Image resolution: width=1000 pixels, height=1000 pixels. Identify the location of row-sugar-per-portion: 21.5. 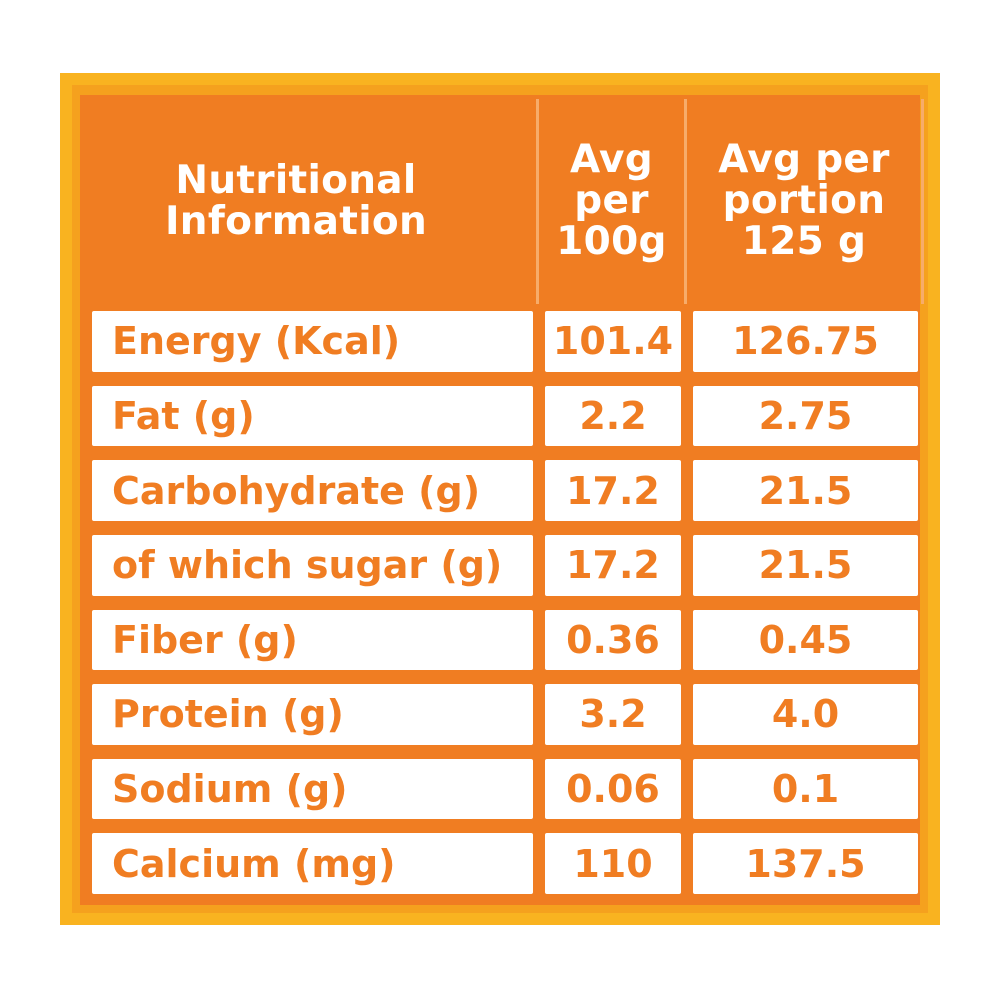
(805, 565).